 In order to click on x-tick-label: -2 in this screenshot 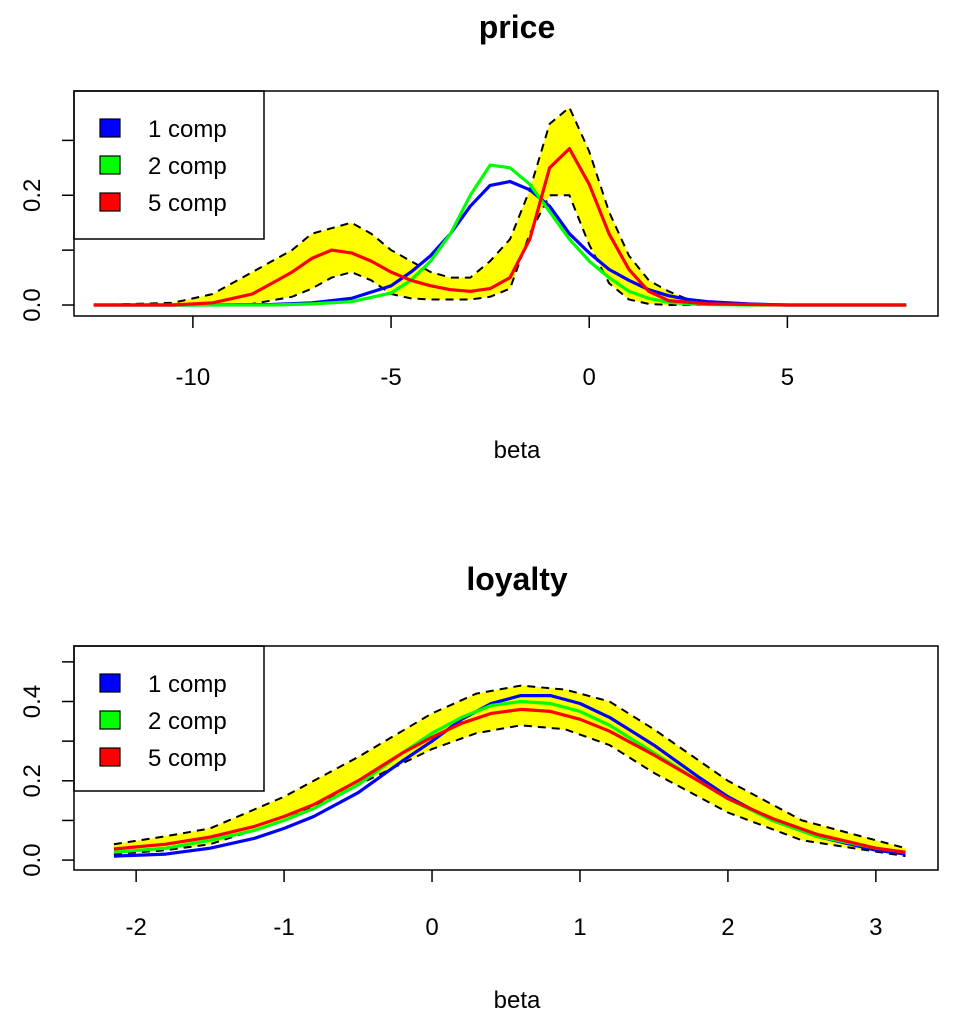, I will do `click(135, 927)`.